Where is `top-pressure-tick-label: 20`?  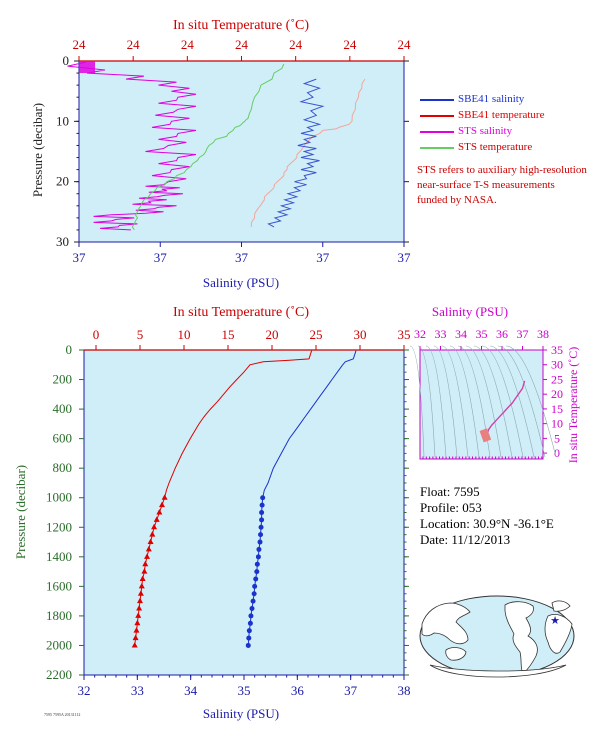 top-pressure-tick-label: 20 is located at coordinates (62, 181).